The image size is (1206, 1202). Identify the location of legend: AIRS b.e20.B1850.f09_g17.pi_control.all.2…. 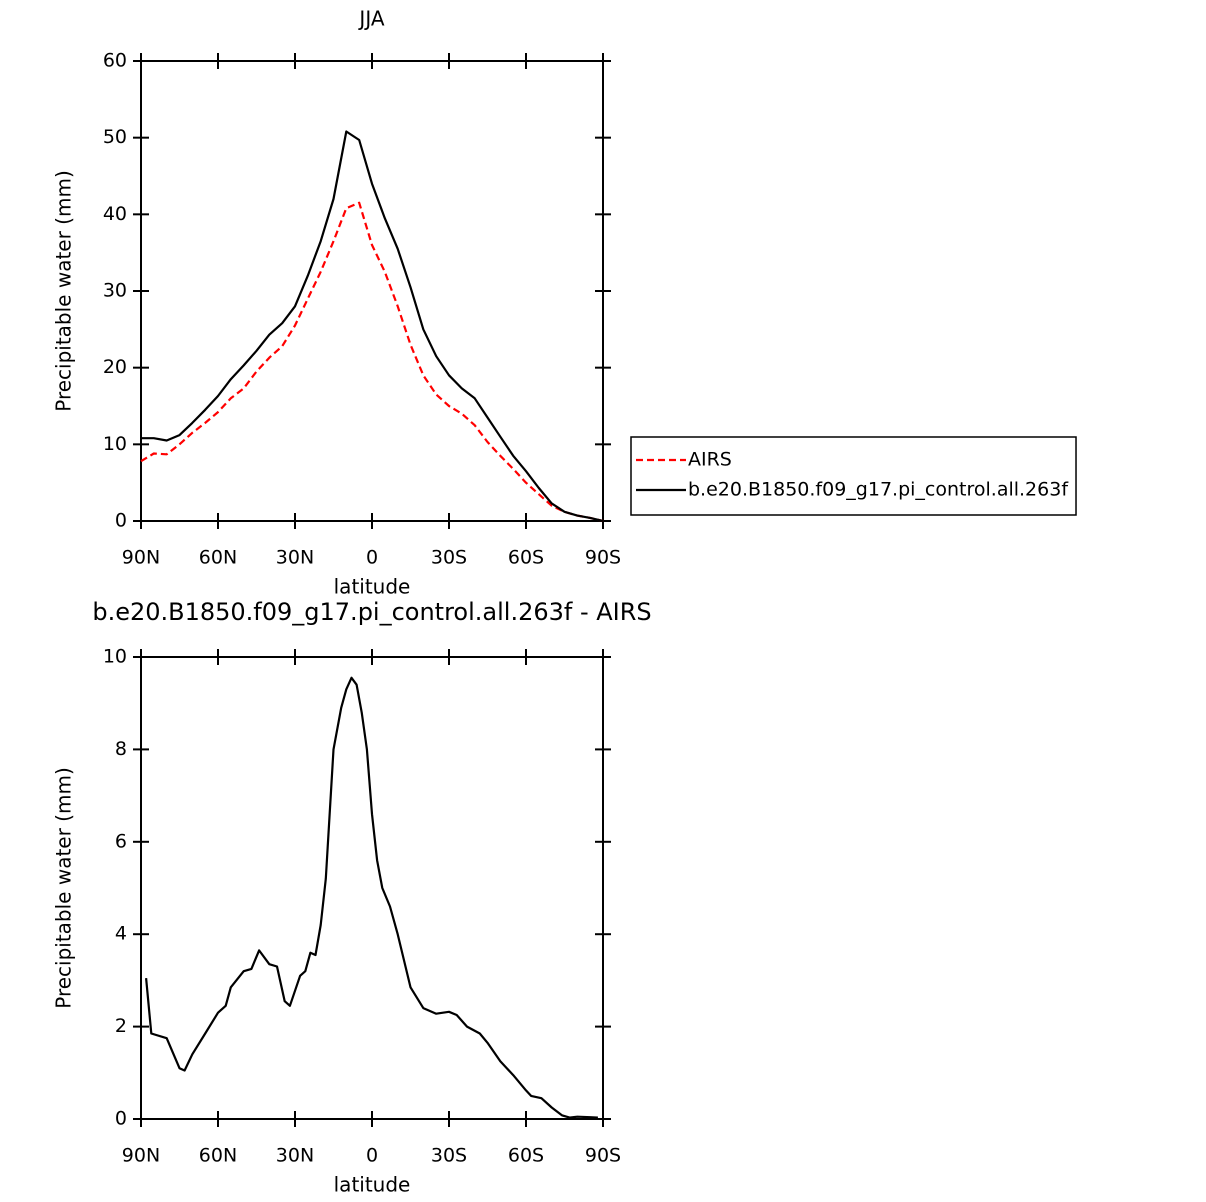
(853, 476).